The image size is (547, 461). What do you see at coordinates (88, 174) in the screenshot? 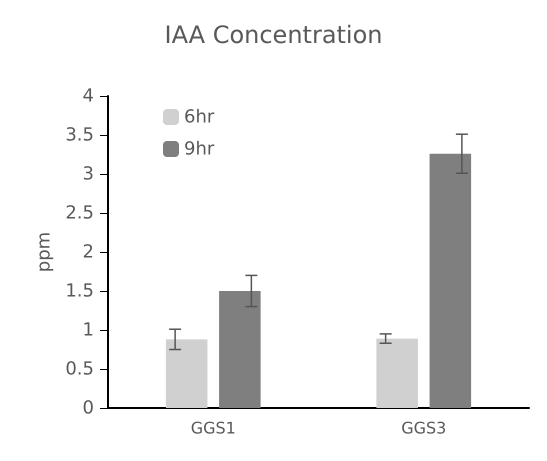
I see `y-tick-label: 3` at bounding box center [88, 174].